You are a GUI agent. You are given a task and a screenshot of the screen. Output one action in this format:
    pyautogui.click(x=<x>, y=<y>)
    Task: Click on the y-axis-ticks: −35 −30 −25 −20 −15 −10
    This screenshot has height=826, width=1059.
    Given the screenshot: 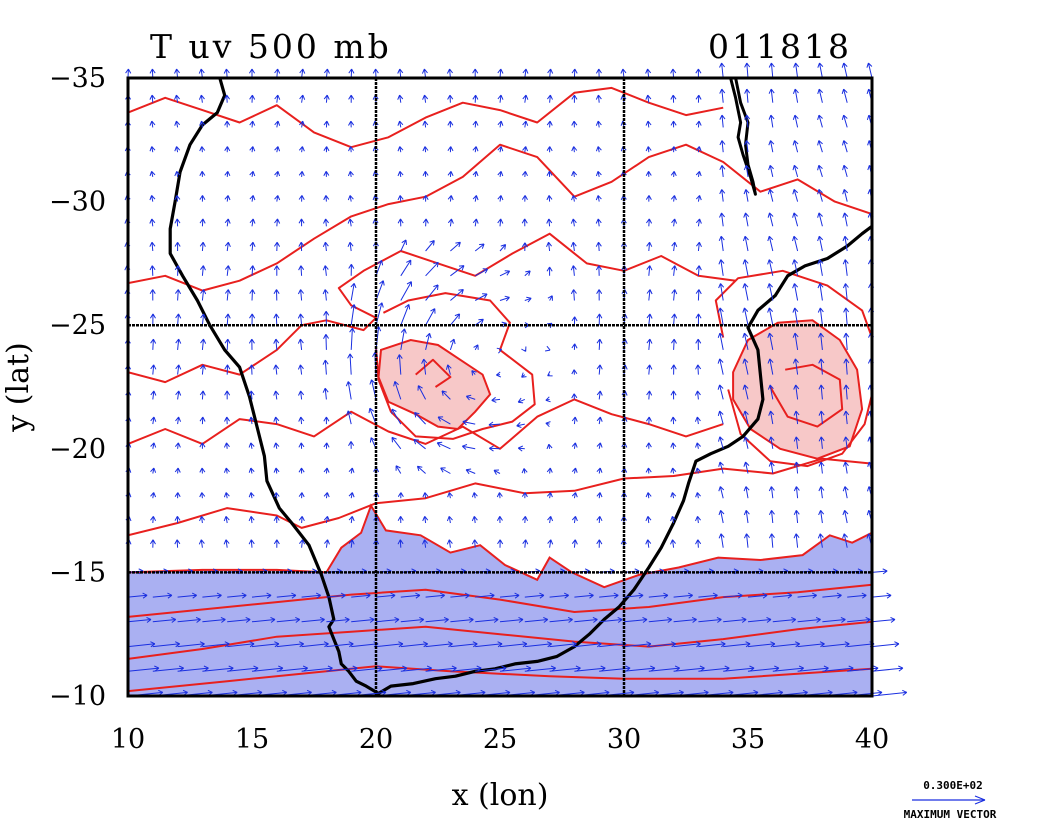 What is the action you would take?
    pyautogui.click(x=77, y=387)
    